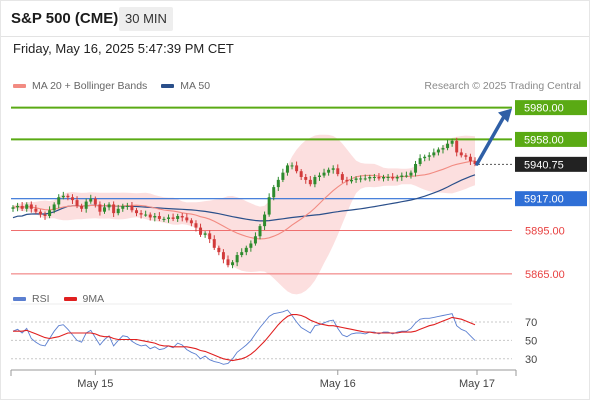  Describe the element at coordinates (544, 165) in the screenshot. I see `current-price-label: 5940.75` at that location.